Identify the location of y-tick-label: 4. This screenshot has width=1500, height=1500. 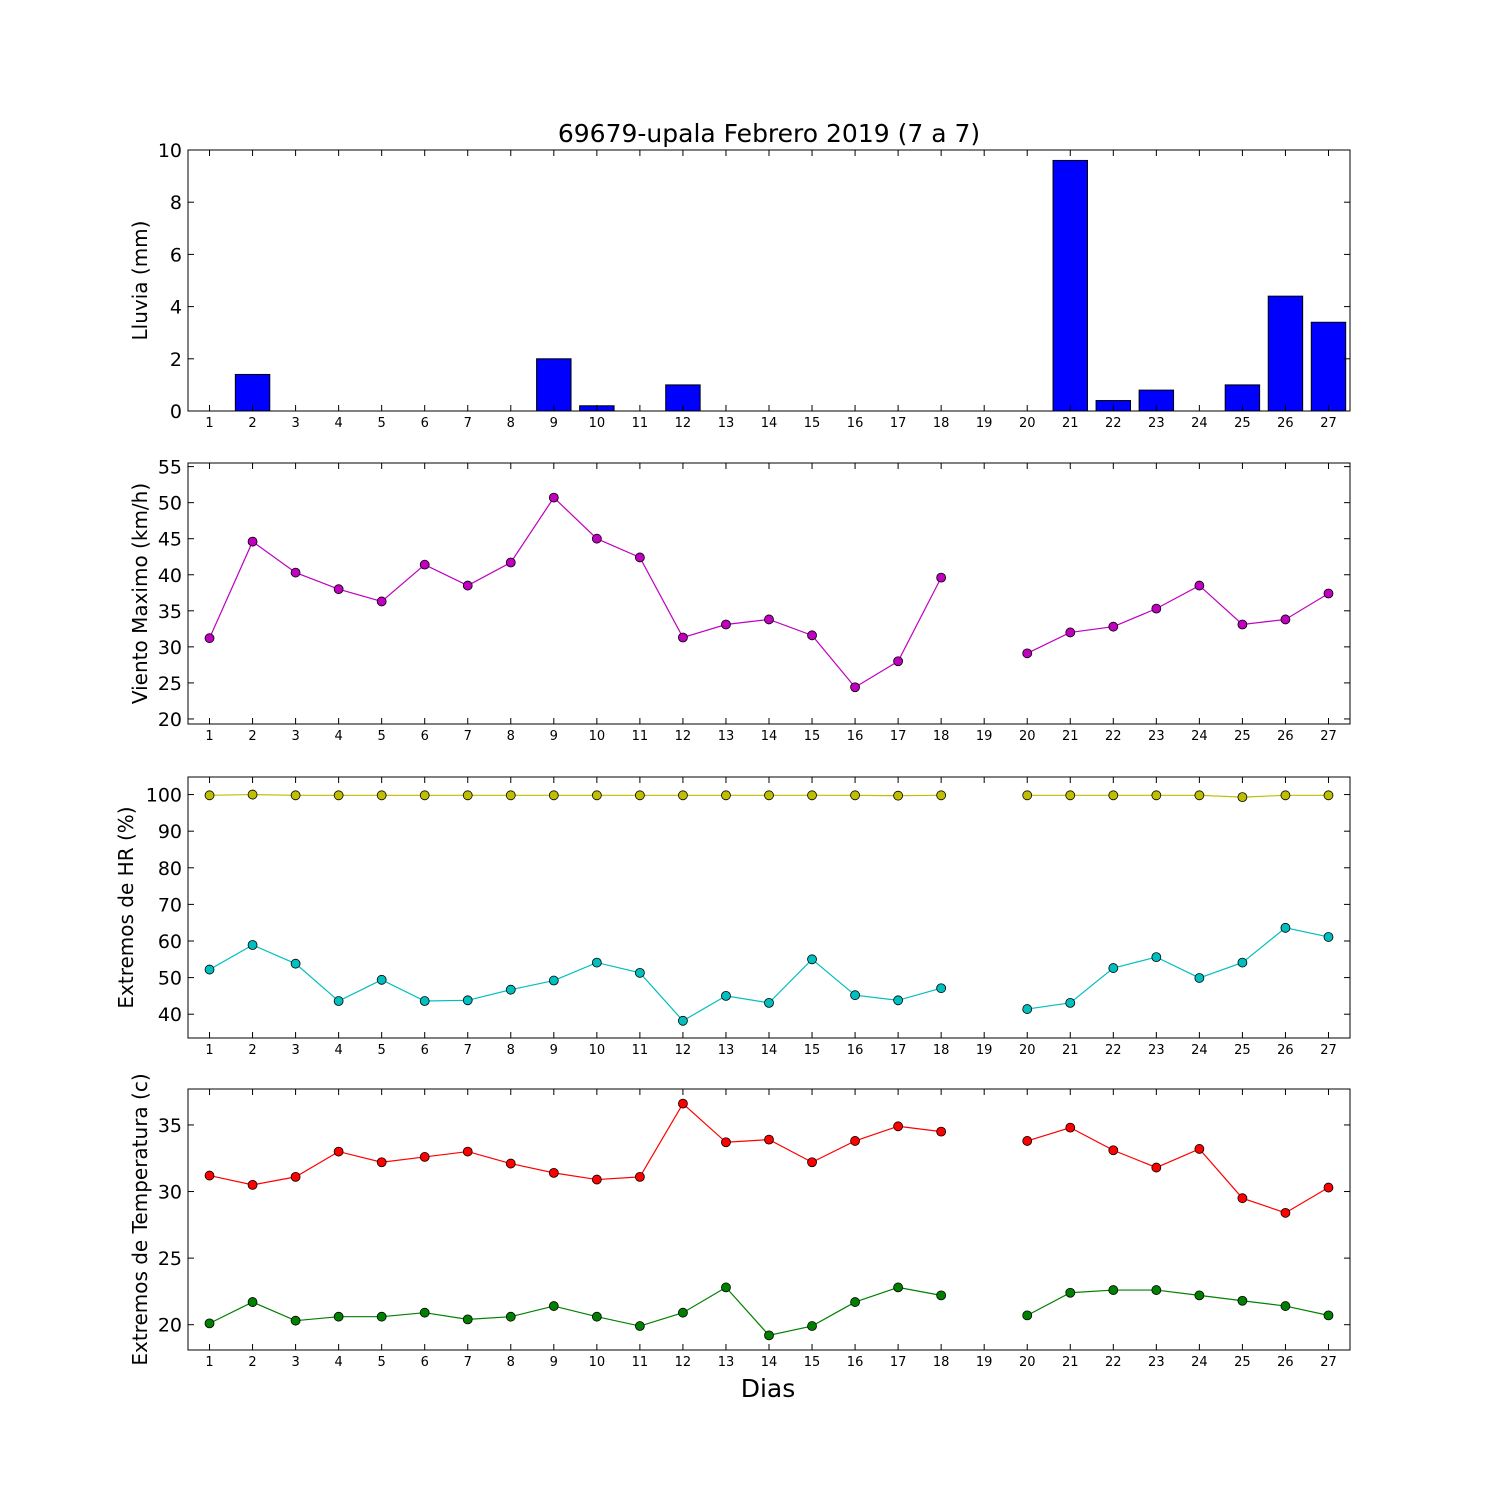
(176, 308).